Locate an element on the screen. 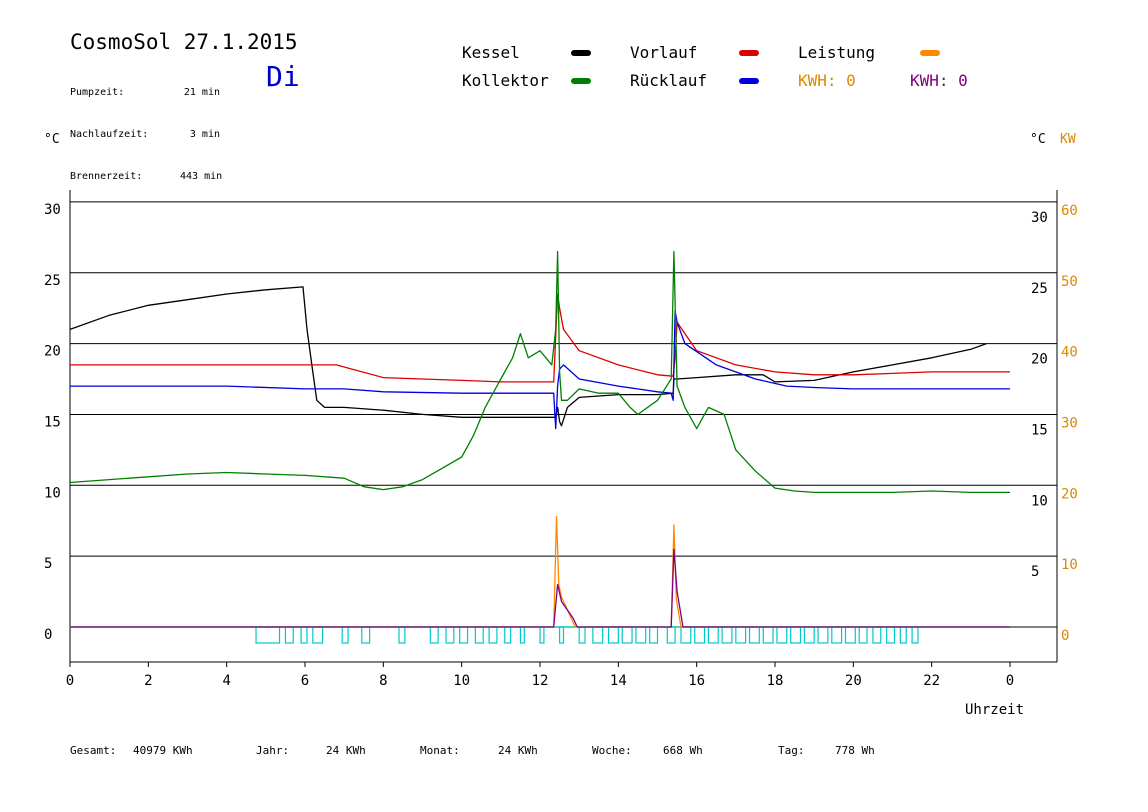  footer-tag-label: Tag: is located at coordinates (791, 750).